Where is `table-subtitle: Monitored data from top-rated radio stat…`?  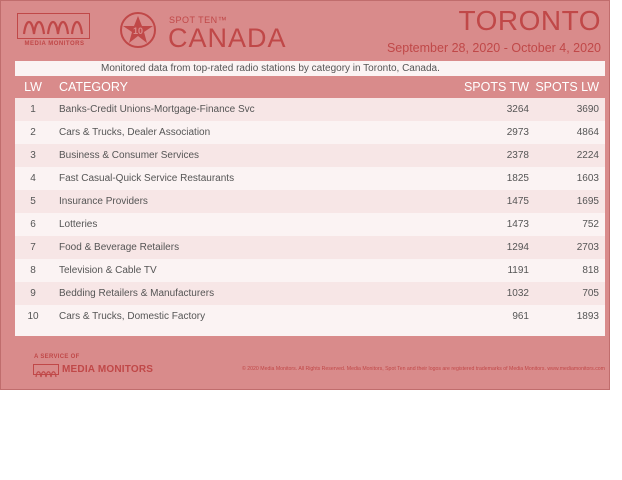
table-subtitle: Monitored data from top-rated radio stat… is located at coordinates (310, 68).